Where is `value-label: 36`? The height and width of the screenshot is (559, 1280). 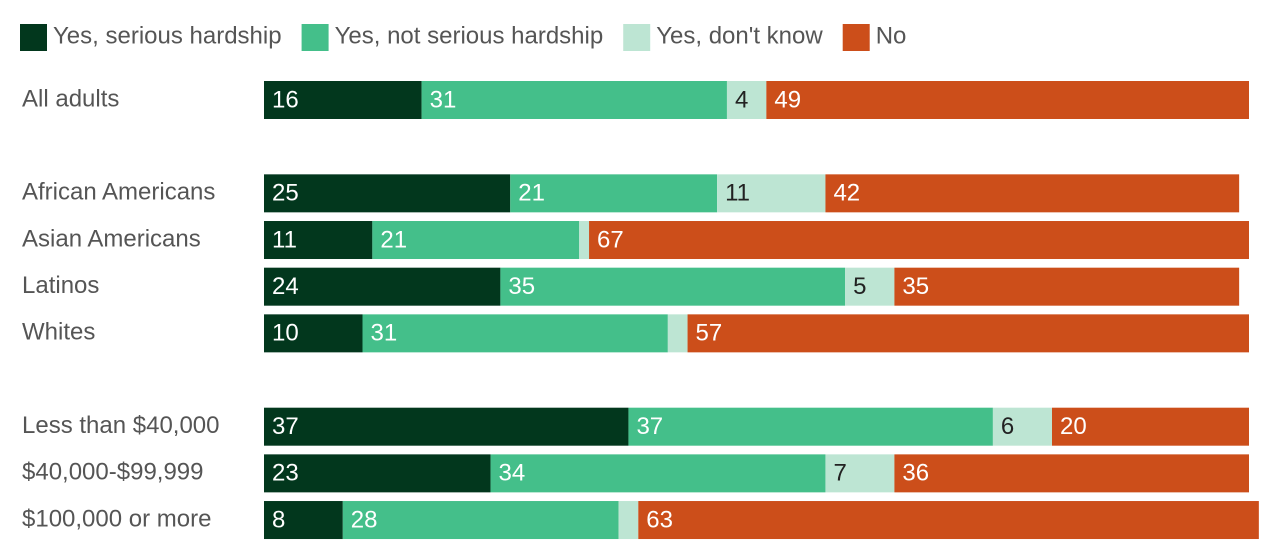 value-label: 36 is located at coordinates (915, 473).